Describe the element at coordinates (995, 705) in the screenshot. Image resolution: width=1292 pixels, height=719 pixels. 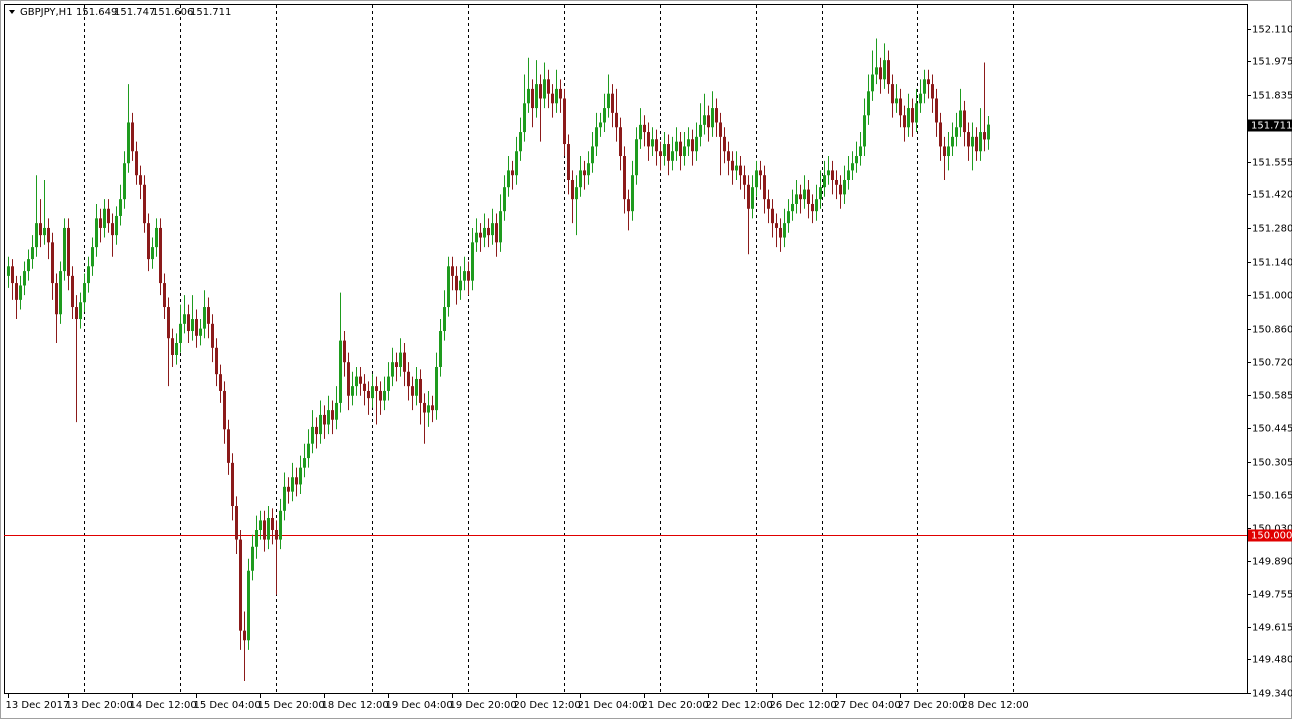
I see `x-tick-label: 28 Dec 12:00` at that location.